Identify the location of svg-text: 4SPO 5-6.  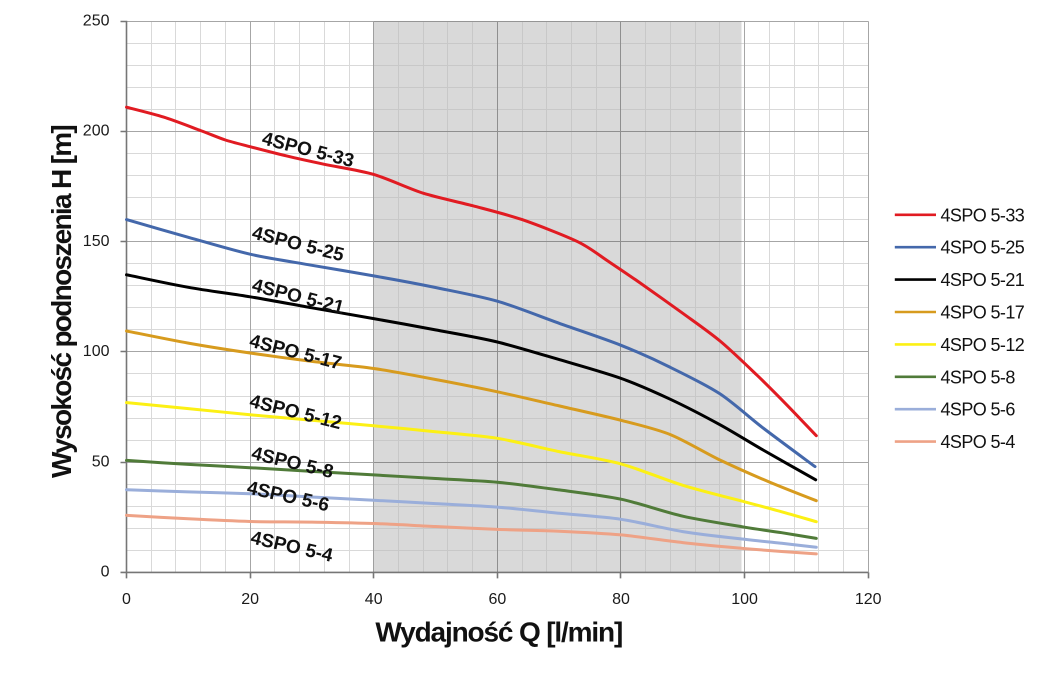
(978, 410).